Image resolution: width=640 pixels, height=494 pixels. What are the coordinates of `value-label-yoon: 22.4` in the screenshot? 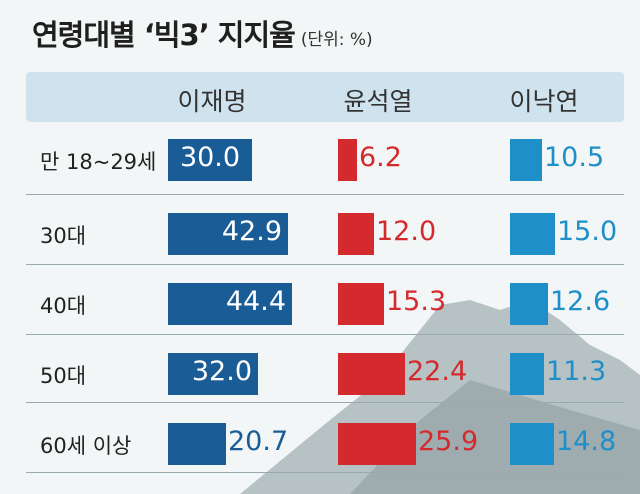 It's located at (437, 371).